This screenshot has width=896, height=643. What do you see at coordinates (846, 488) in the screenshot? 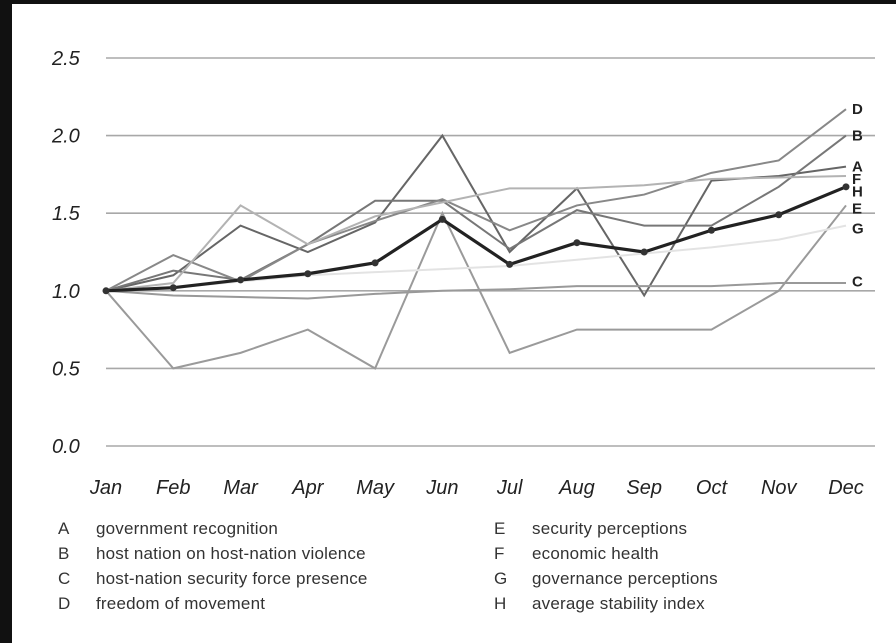
I see `x-tick-label: Dec` at bounding box center [846, 488].